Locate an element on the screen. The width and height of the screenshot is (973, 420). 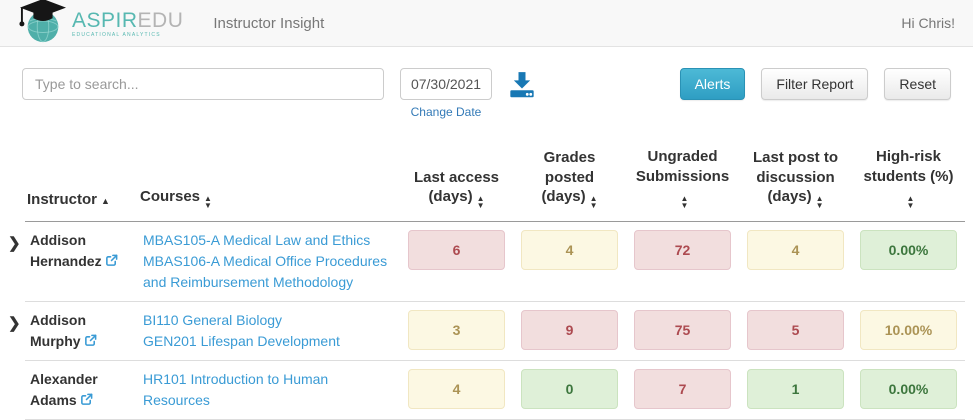
download-button is located at coordinates (522, 86).